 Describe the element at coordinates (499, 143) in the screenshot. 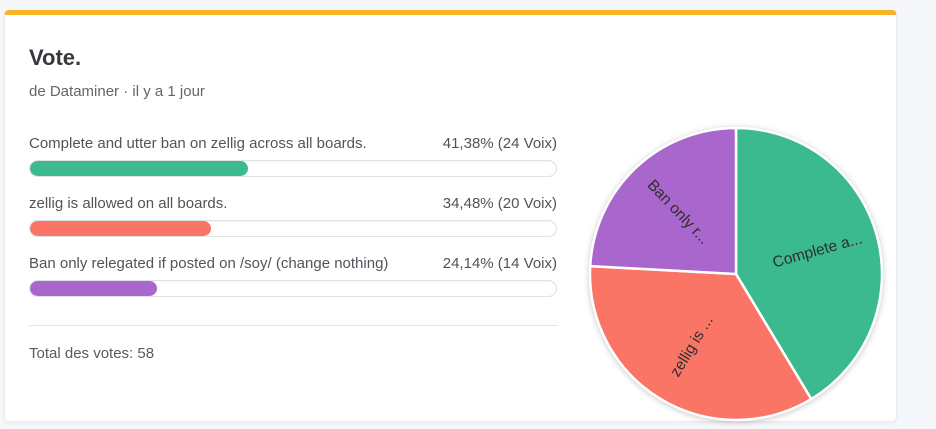

I see `option-result: 41,38% (24 Voix)` at that location.